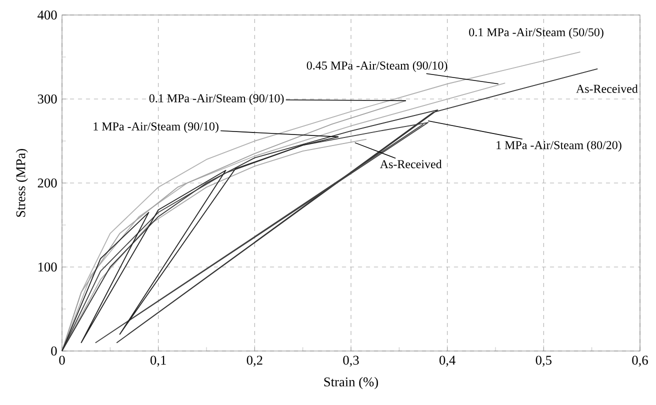  Describe the element at coordinates (62, 360) in the screenshot. I see `x-tick-label: 0` at that location.